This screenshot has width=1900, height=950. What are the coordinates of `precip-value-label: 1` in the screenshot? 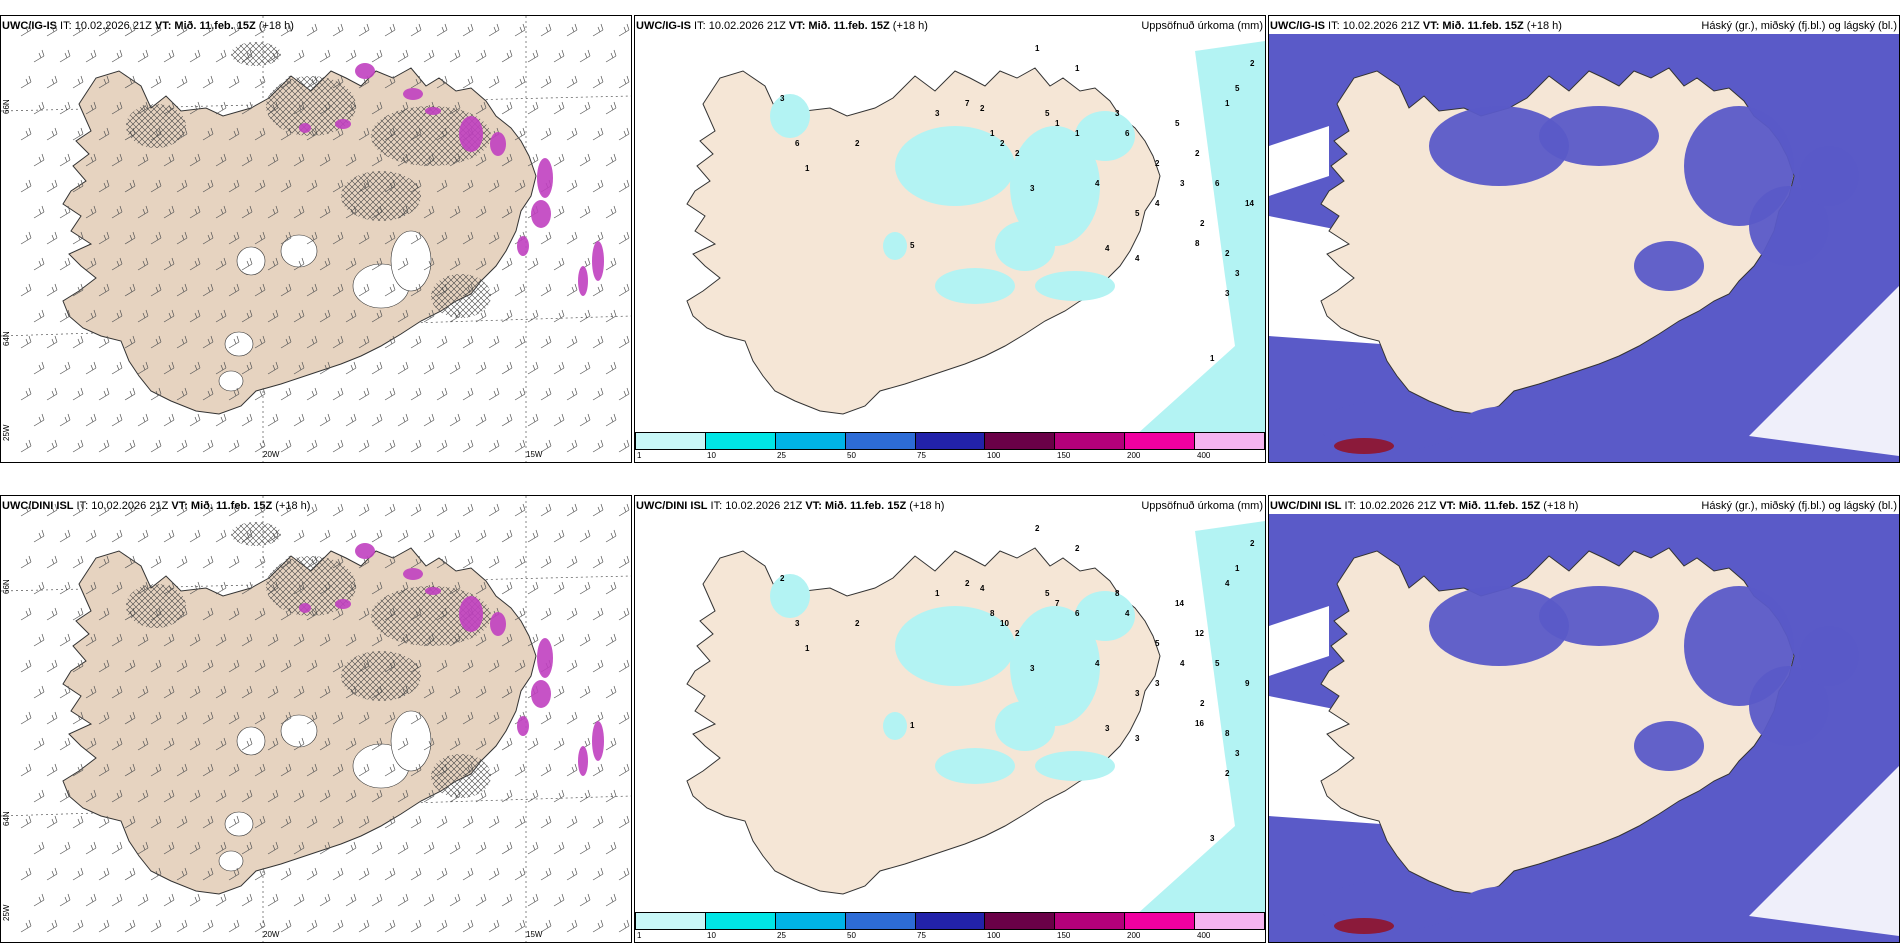 It's located at (937, 593).